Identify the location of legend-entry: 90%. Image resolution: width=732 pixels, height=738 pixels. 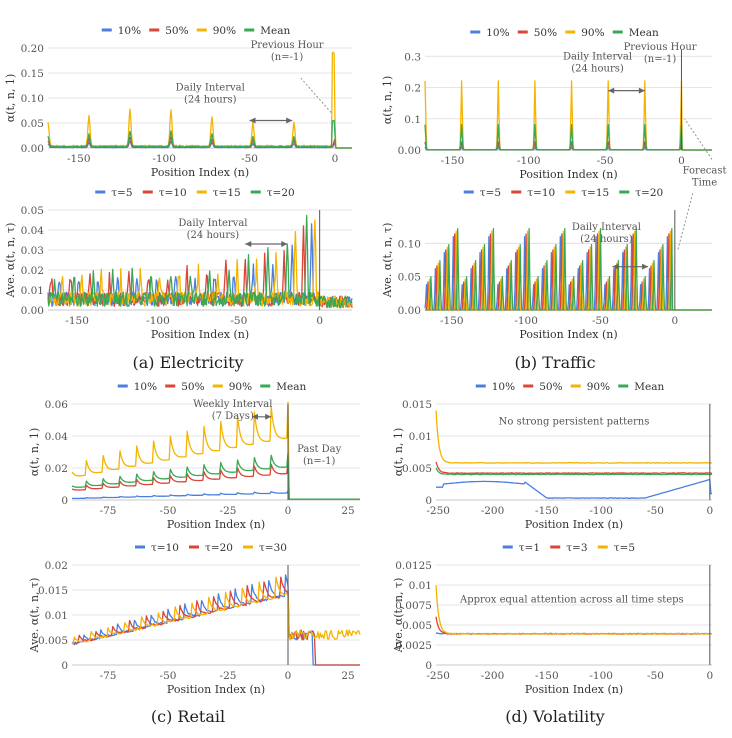
(216, 31).